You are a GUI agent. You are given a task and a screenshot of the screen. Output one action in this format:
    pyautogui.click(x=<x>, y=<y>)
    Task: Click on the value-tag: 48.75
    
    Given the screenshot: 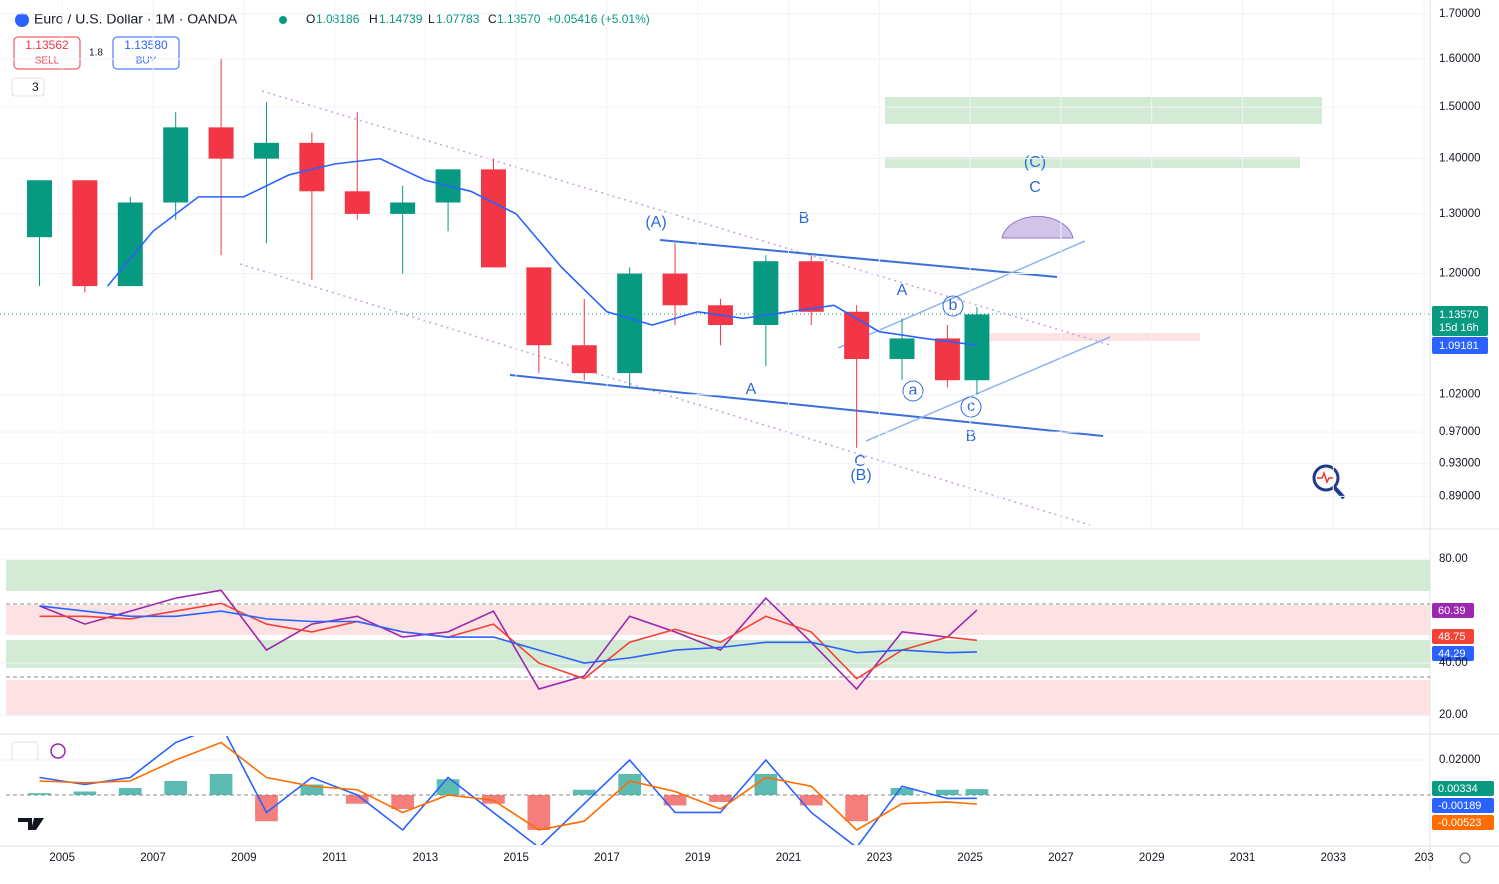 What is the action you would take?
    pyautogui.click(x=1452, y=637)
    